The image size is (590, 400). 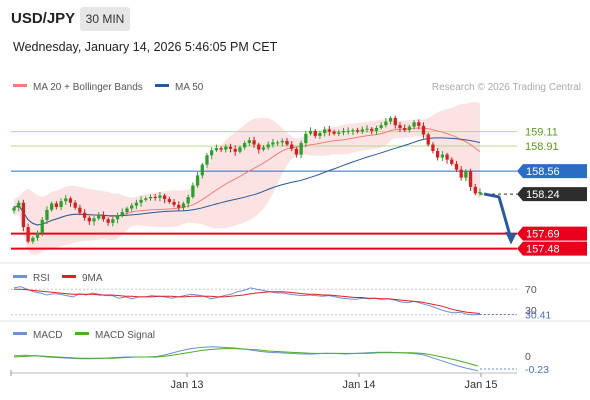 What do you see at coordinates (543, 235) in the screenshot?
I see `support-label: 157.69` at bounding box center [543, 235].